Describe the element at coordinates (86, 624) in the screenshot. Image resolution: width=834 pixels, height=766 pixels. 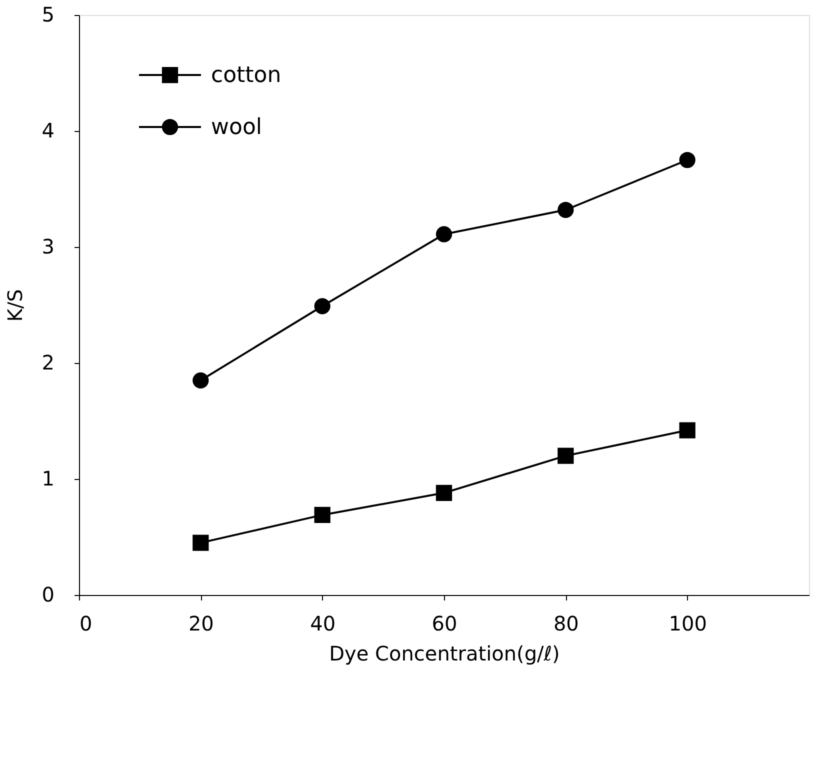
I see `x-tick-label: 0` at that location.